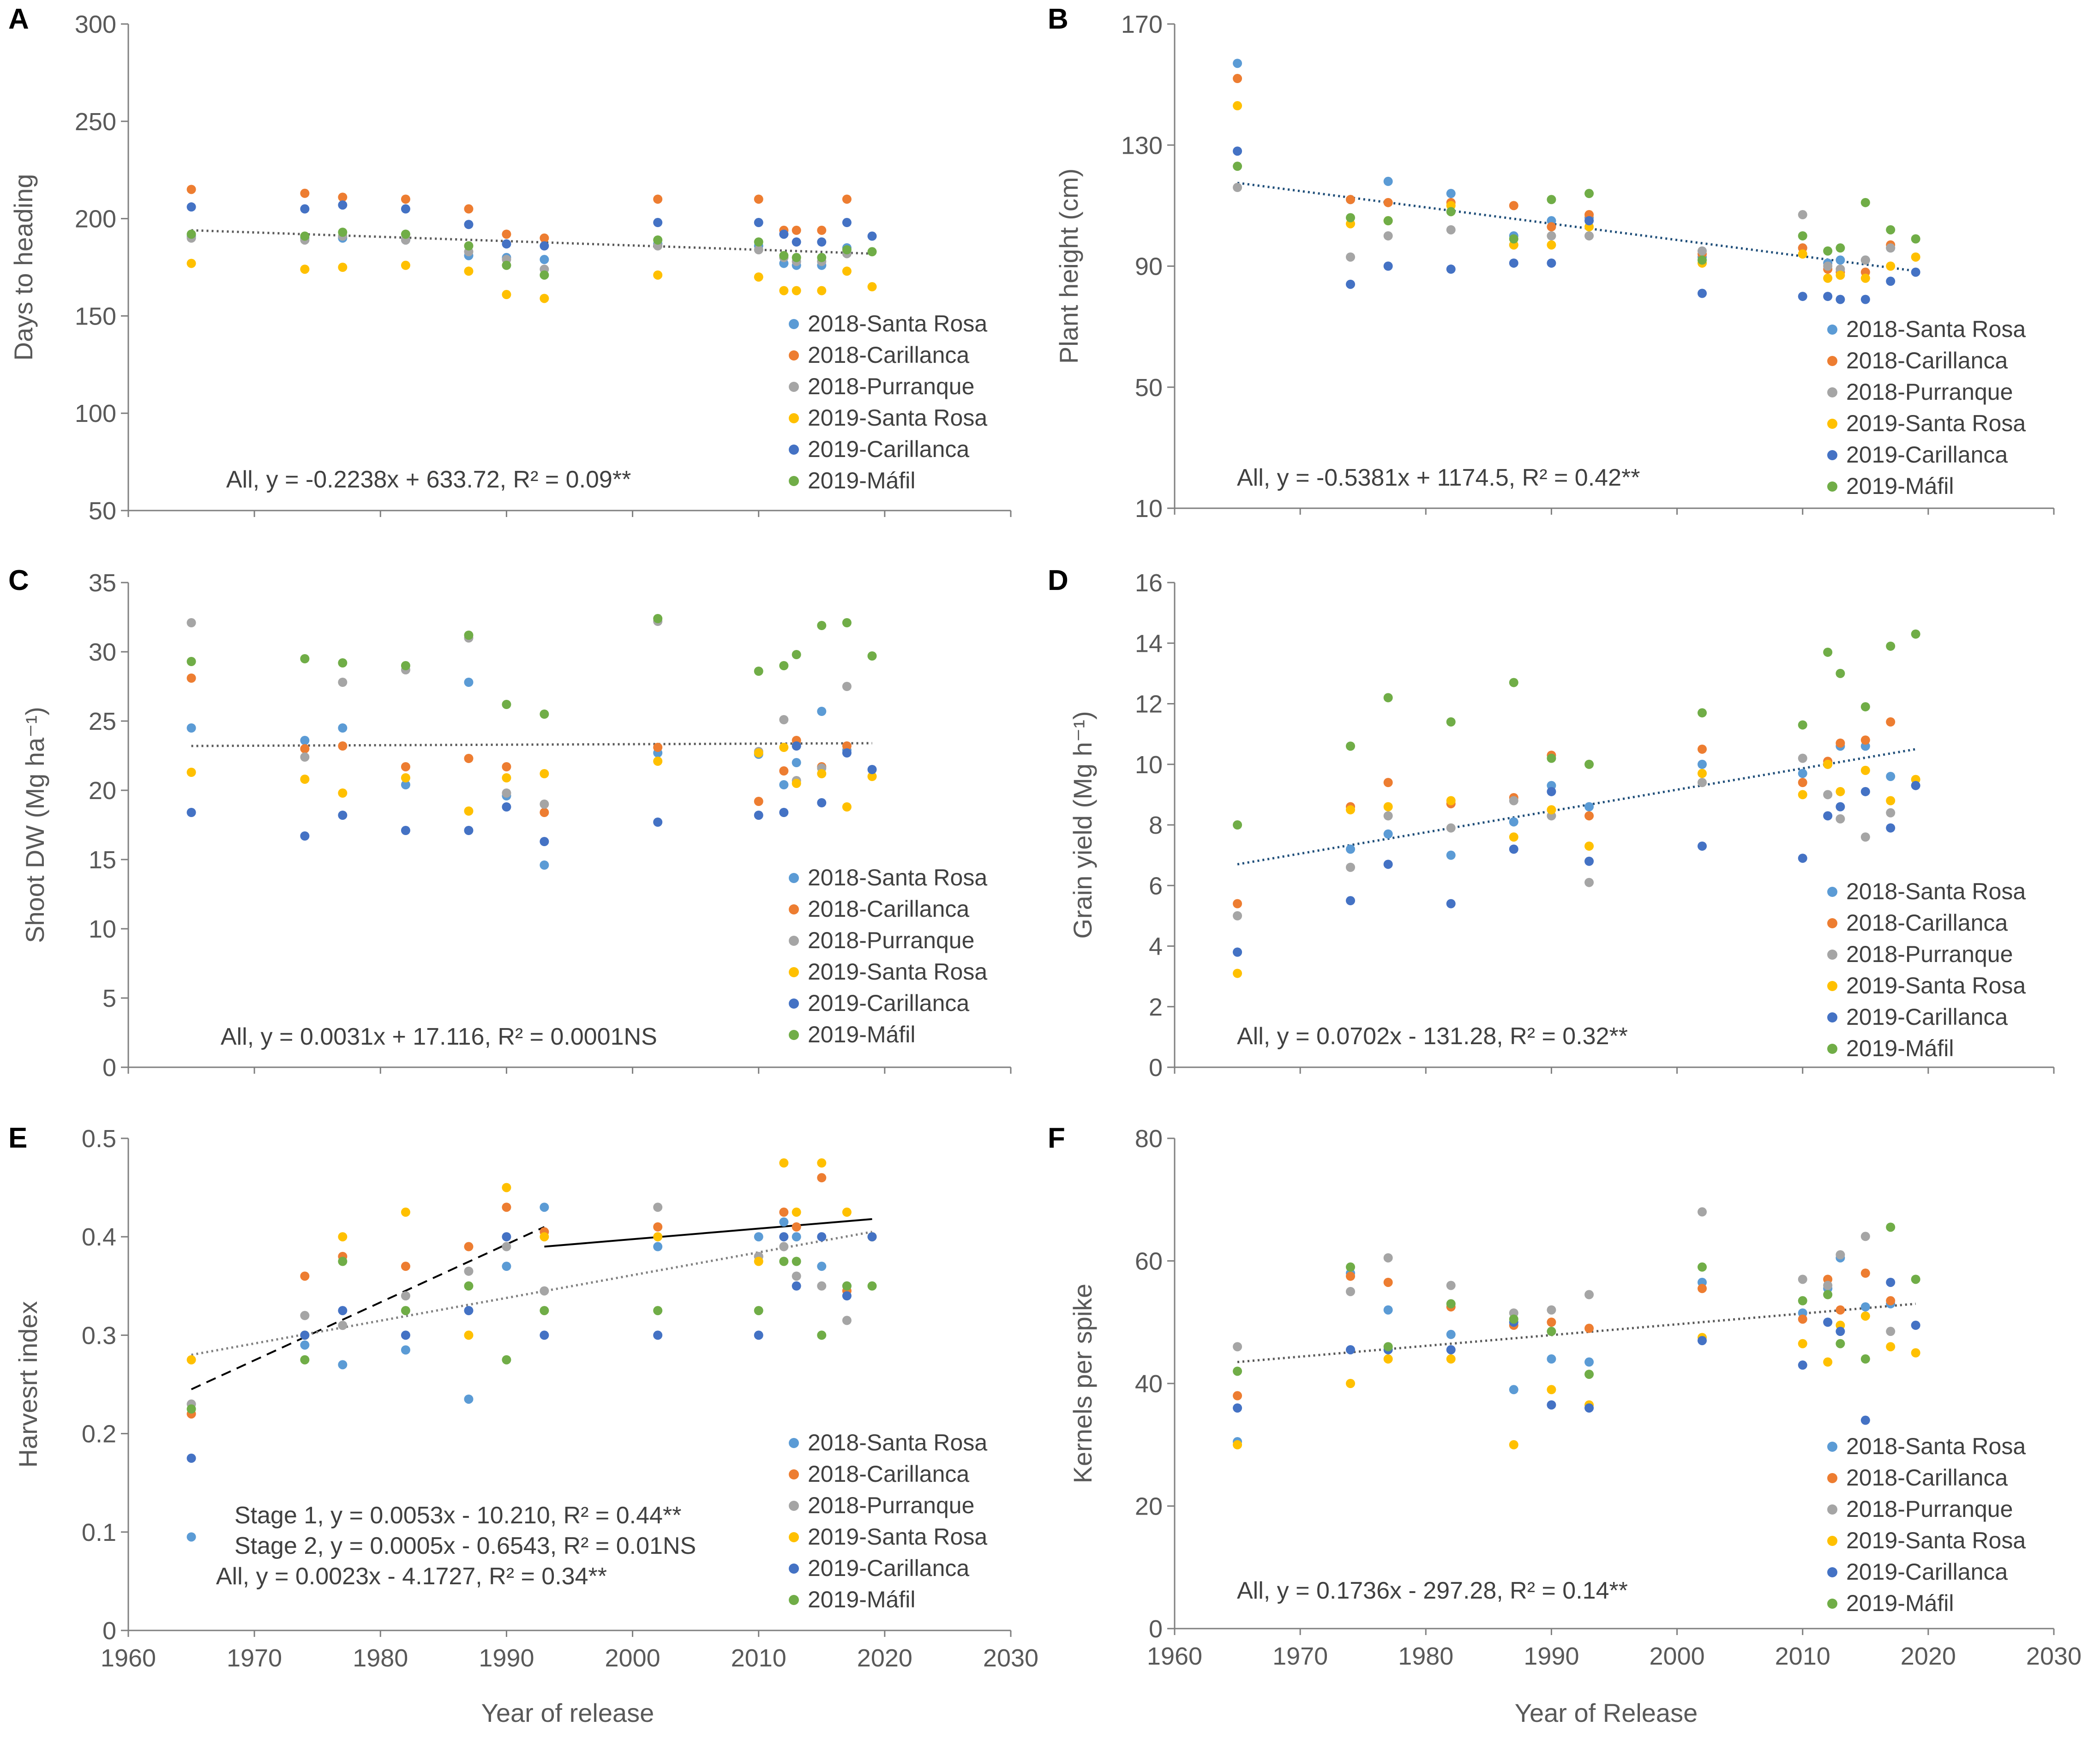  What do you see at coordinates (1156, 947) in the screenshot?
I see `y-tick-label-d: 4` at bounding box center [1156, 947].